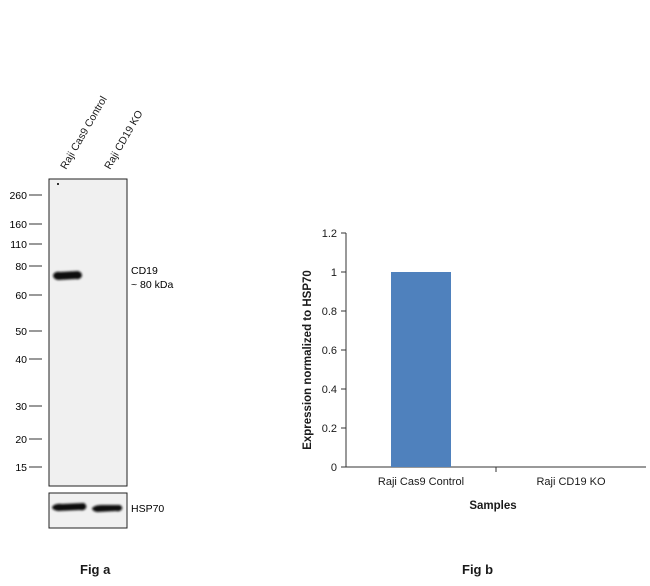  Describe the element at coordinates (21, 360) in the screenshot. I see `marker-label: 40` at that location.